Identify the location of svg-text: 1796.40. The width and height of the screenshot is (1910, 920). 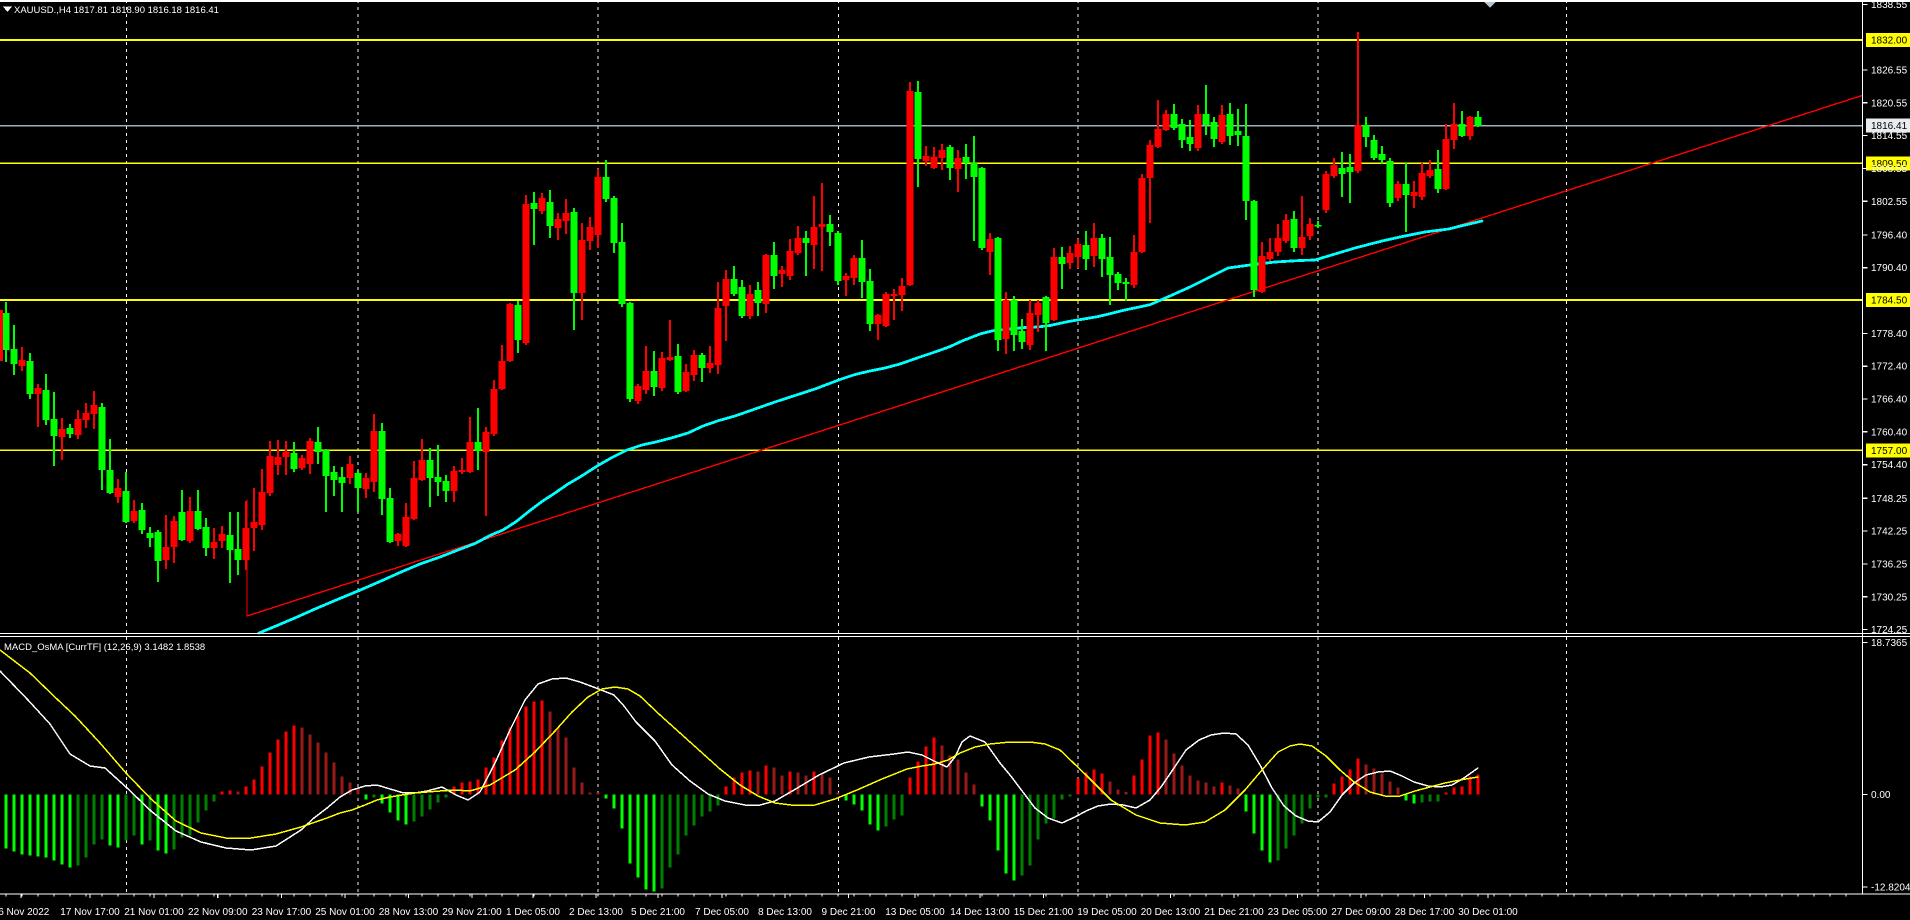
(1889, 235).